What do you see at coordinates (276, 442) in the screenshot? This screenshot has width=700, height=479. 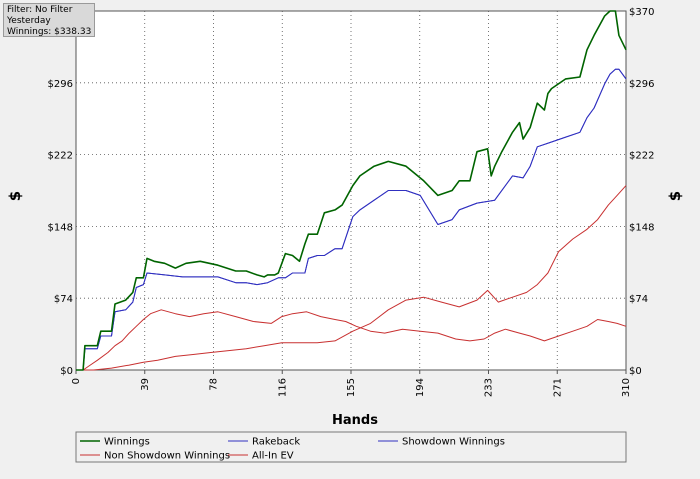 I see `legend-label: Rakeback` at bounding box center [276, 442].